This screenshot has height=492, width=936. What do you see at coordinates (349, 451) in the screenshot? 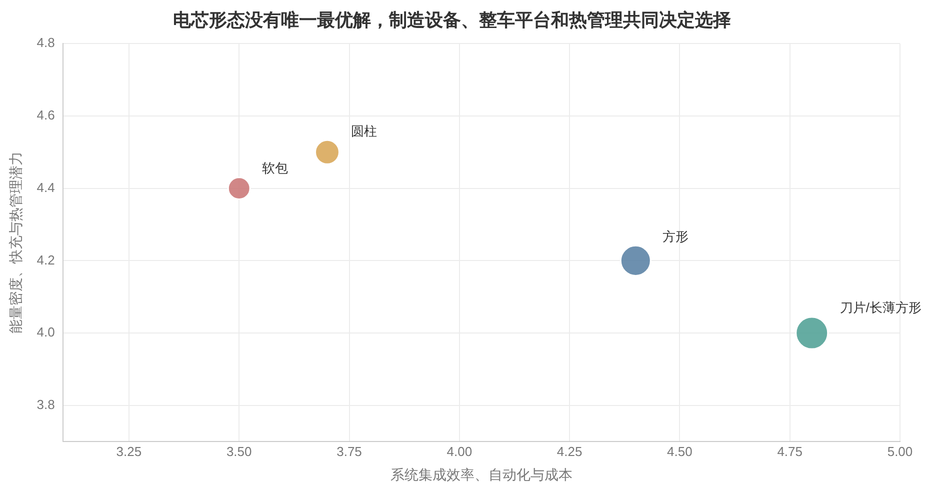
I see `x-tick-label: 3.75` at bounding box center [349, 451].